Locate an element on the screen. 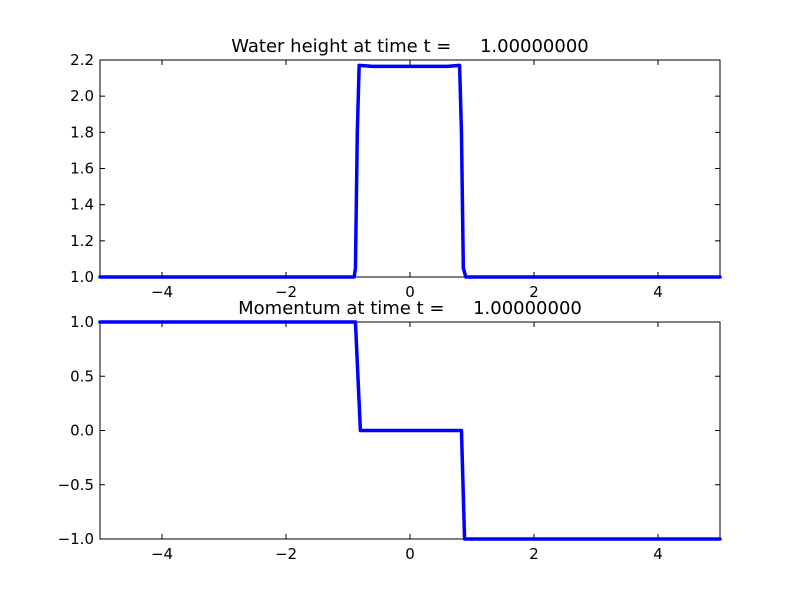 This screenshot has width=800, height=600. water-height-xtick-label: 4 is located at coordinates (658, 292).